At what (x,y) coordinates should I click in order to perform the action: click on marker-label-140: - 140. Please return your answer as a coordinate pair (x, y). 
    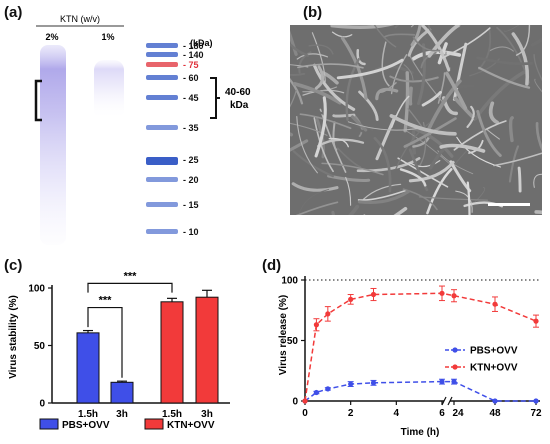
    Looking at the image, I should click on (193, 55).